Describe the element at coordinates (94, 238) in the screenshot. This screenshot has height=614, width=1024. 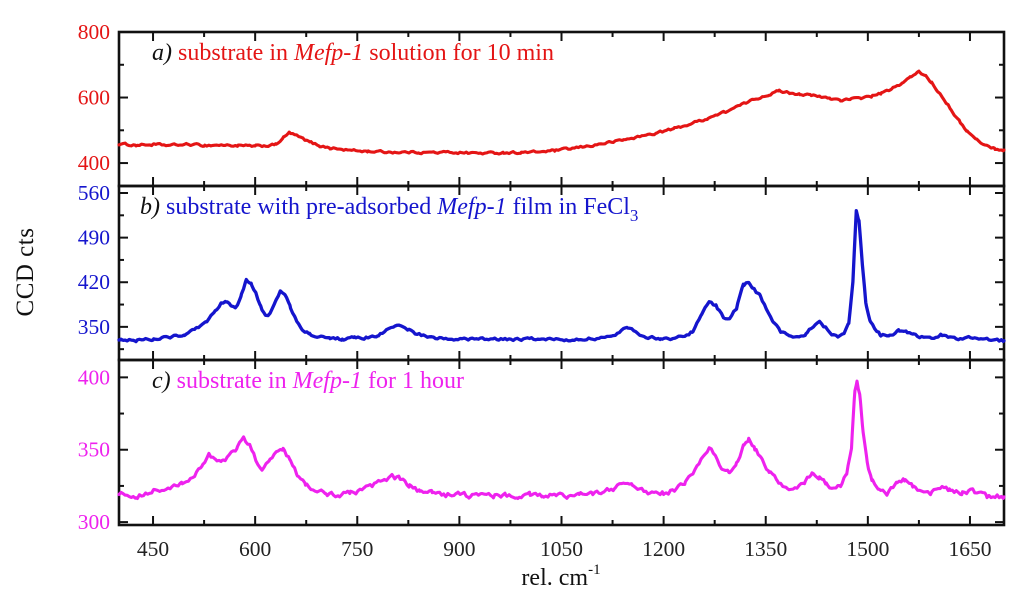
I see `y-tick-label-b-490: 490` at that location.